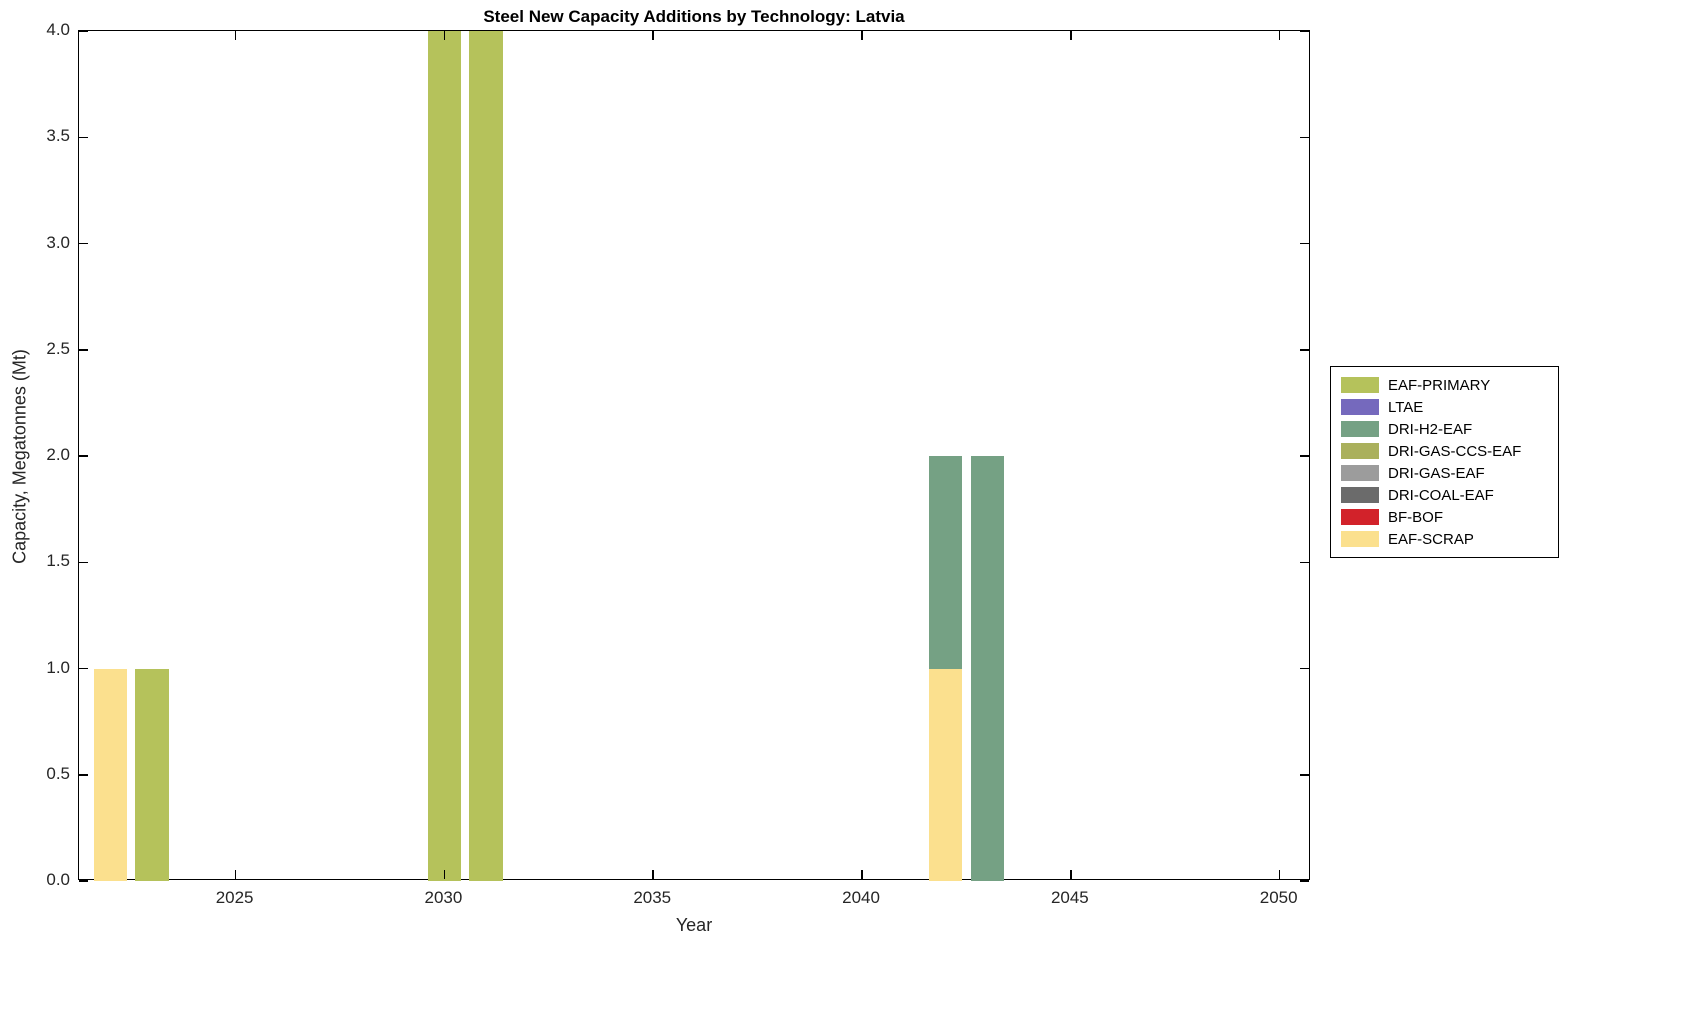 This screenshot has height=1021, width=1696. Describe the element at coordinates (486, 456) in the screenshot. I see `bar-segment-eaf-primary-2031` at that location.